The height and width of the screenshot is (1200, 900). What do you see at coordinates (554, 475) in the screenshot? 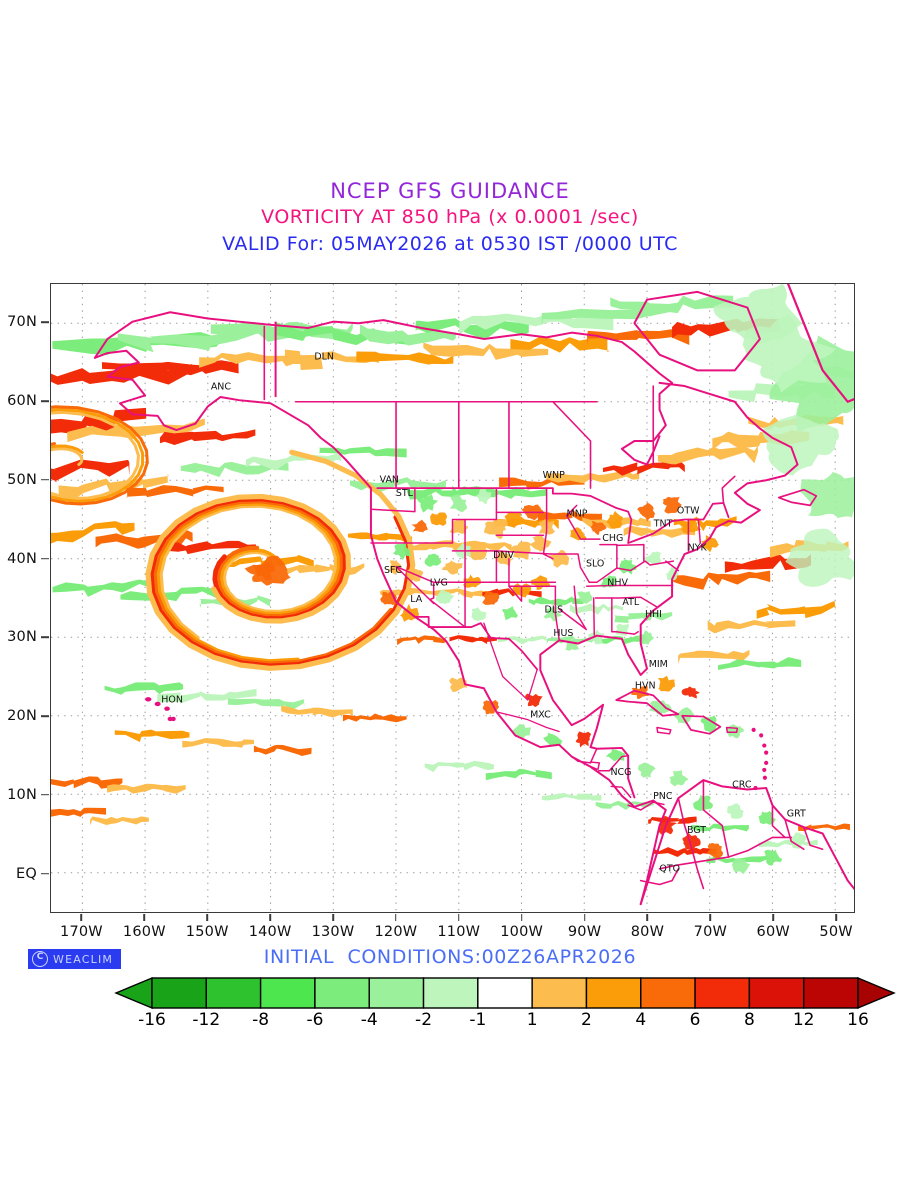
I see `city-label-wnp: WNP` at bounding box center [554, 475].